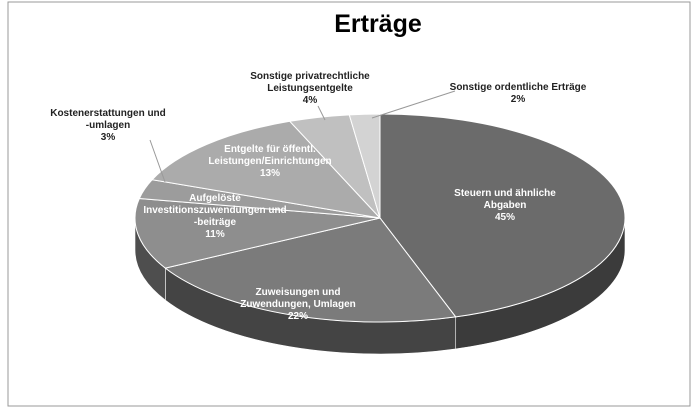 The height and width of the screenshot is (410, 697). Describe the element at coordinates (310, 100) in the screenshot. I see `value-label: 4%` at that location.